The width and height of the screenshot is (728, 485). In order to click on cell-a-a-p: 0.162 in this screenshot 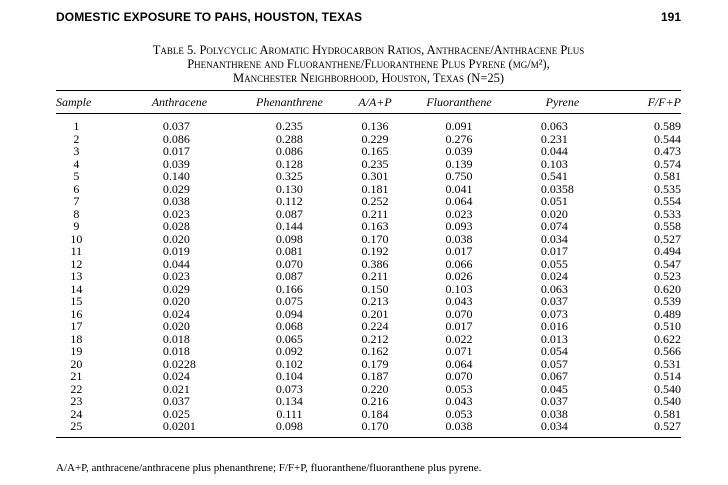, I will do `click(375, 351)`.